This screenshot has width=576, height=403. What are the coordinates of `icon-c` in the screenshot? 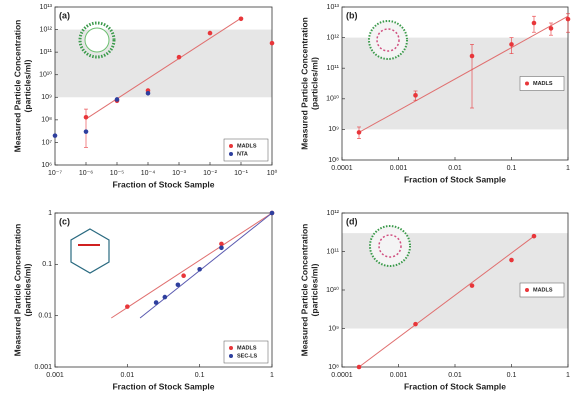 It's located at (90, 251).